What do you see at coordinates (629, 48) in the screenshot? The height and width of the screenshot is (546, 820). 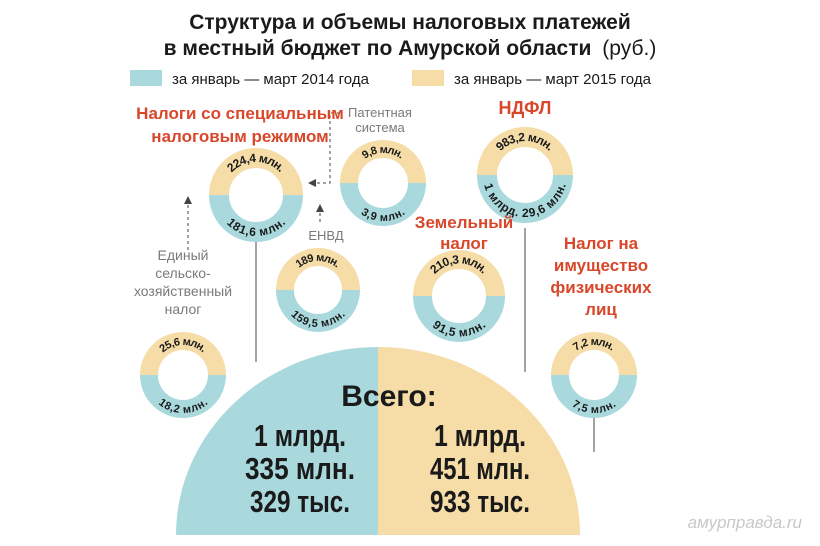 I see `chart-title-unit: (руб.)` at bounding box center [629, 48].